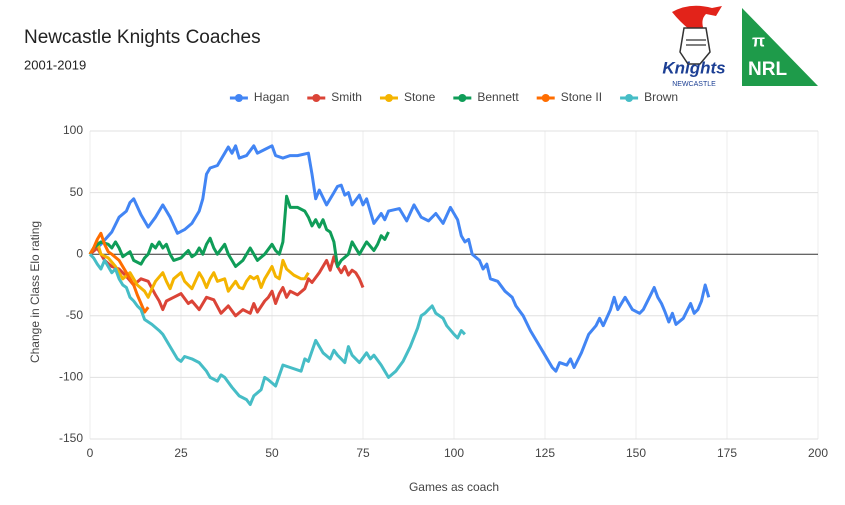  I want to click on y-tick-label: 100, so click(73, 130).